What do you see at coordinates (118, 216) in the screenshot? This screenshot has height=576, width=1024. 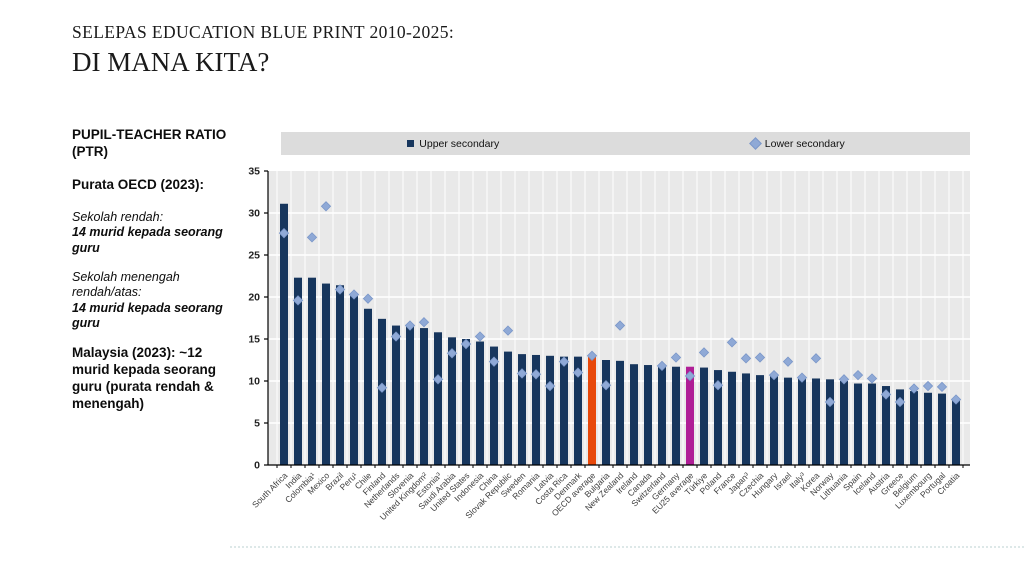 I see `primary-school-label: Sekolah rendah:` at bounding box center [118, 216].